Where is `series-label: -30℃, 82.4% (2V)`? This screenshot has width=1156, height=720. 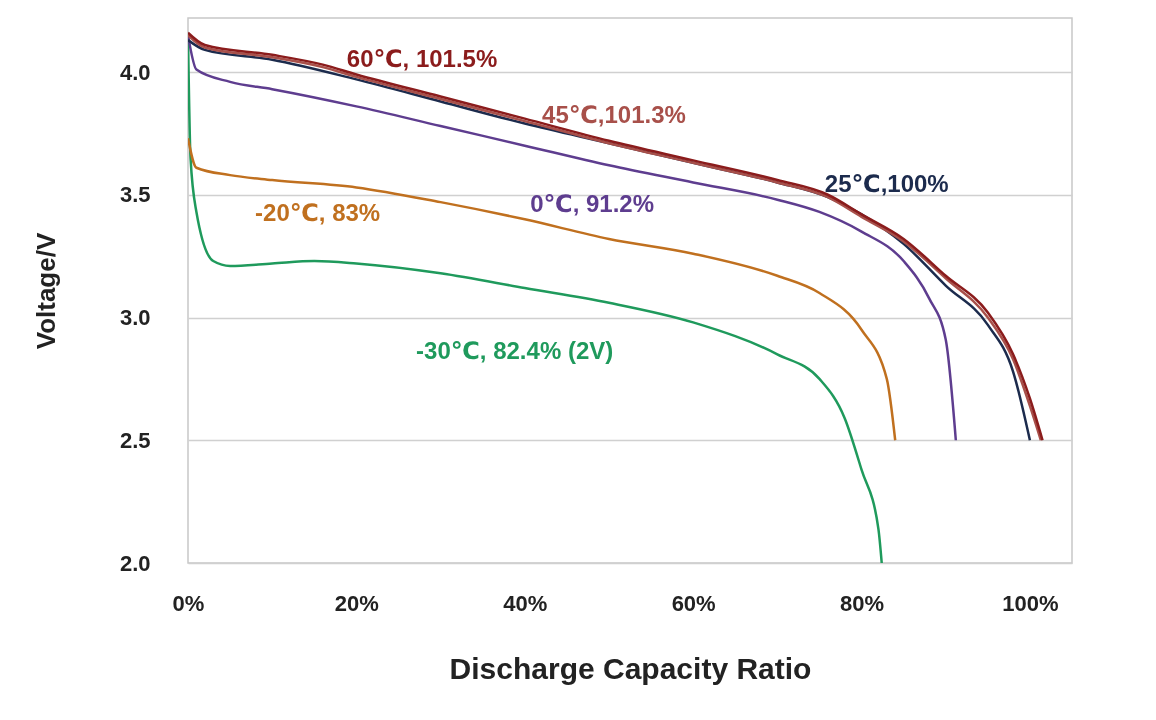
series-label: -30℃, 82.4% (2V) is located at coordinates (515, 350).